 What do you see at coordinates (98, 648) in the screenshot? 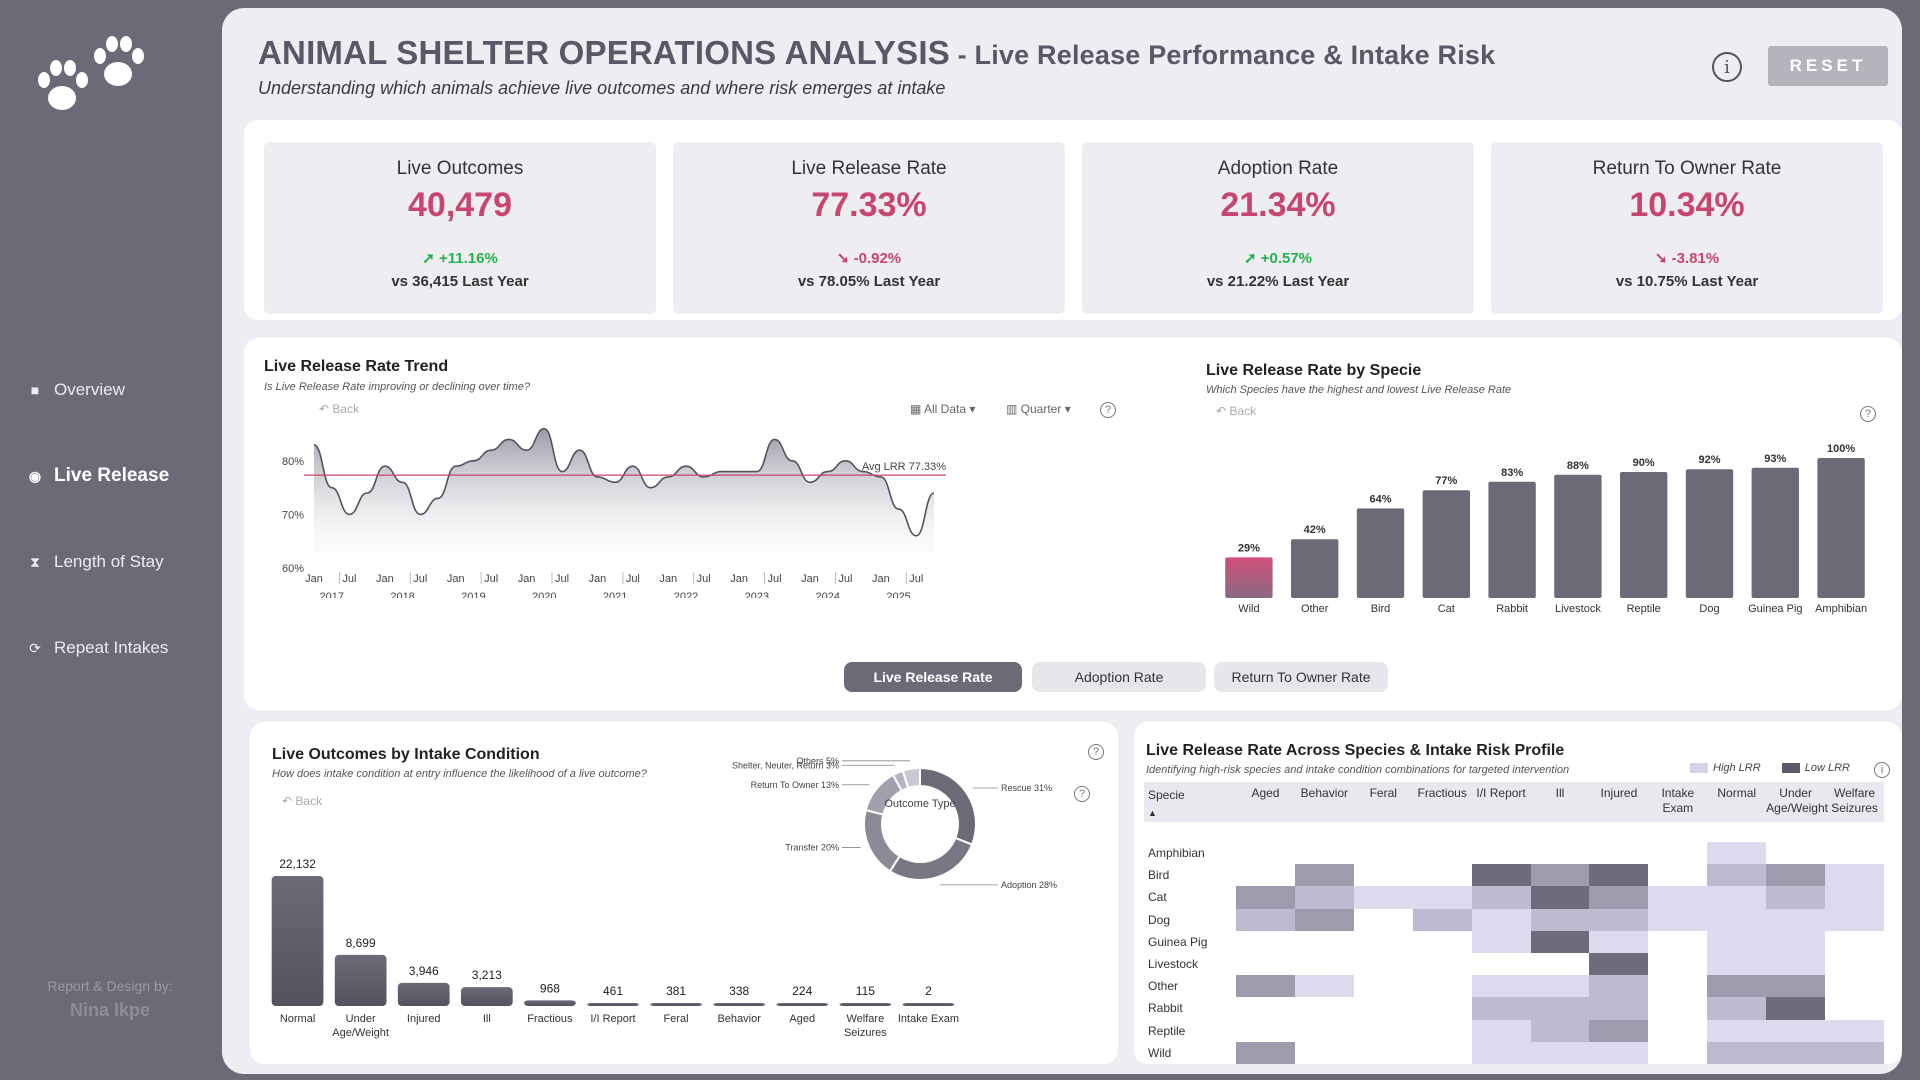
I see `nav-item-repeat-intakes: ⟳ Repeat Intakes` at bounding box center [98, 648].